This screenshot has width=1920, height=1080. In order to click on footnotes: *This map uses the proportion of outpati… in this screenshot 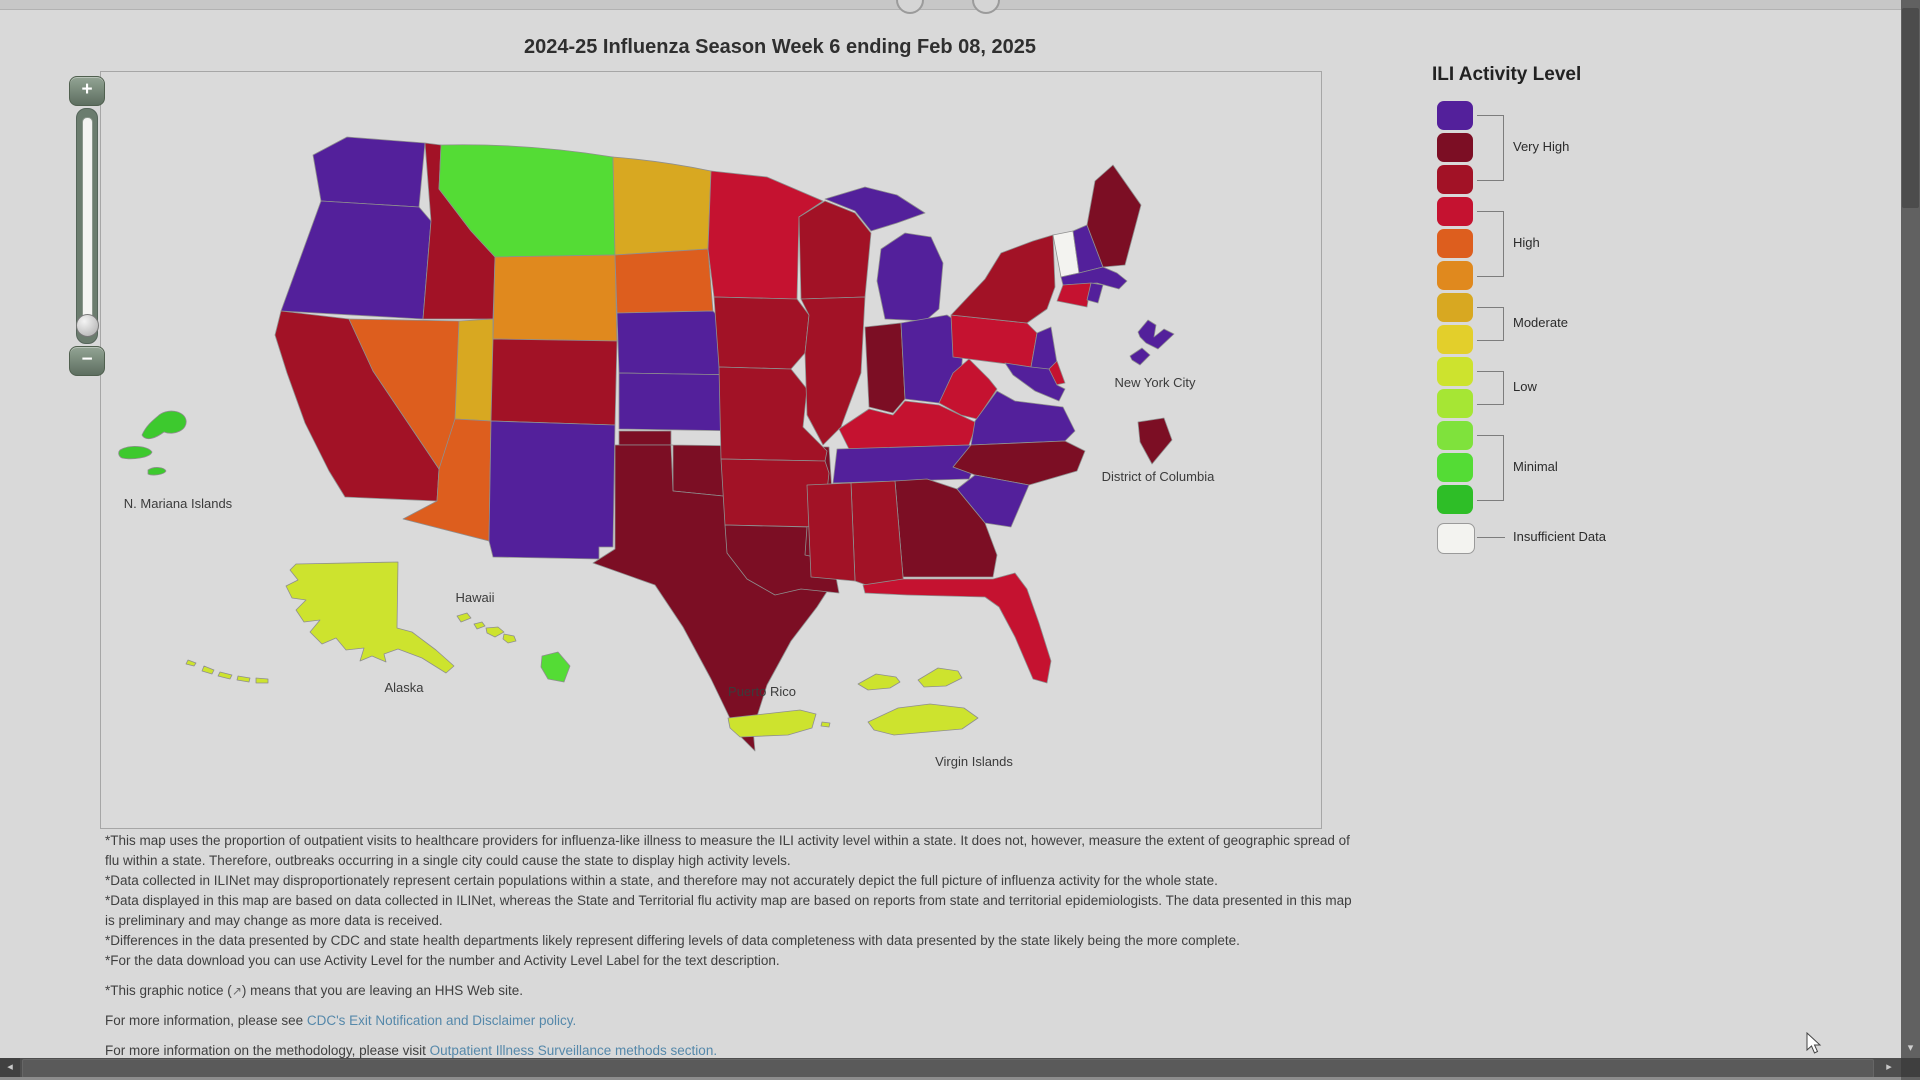, I will do `click(730, 946)`.